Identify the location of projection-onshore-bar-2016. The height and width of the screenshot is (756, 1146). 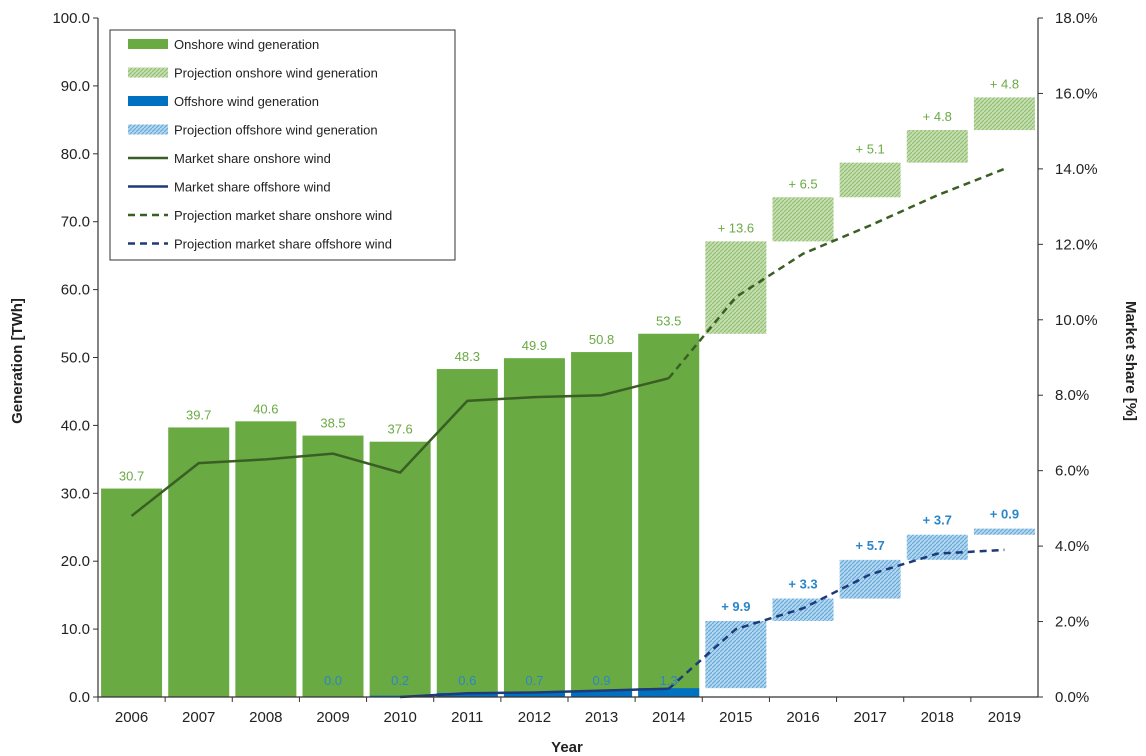
(803, 219).